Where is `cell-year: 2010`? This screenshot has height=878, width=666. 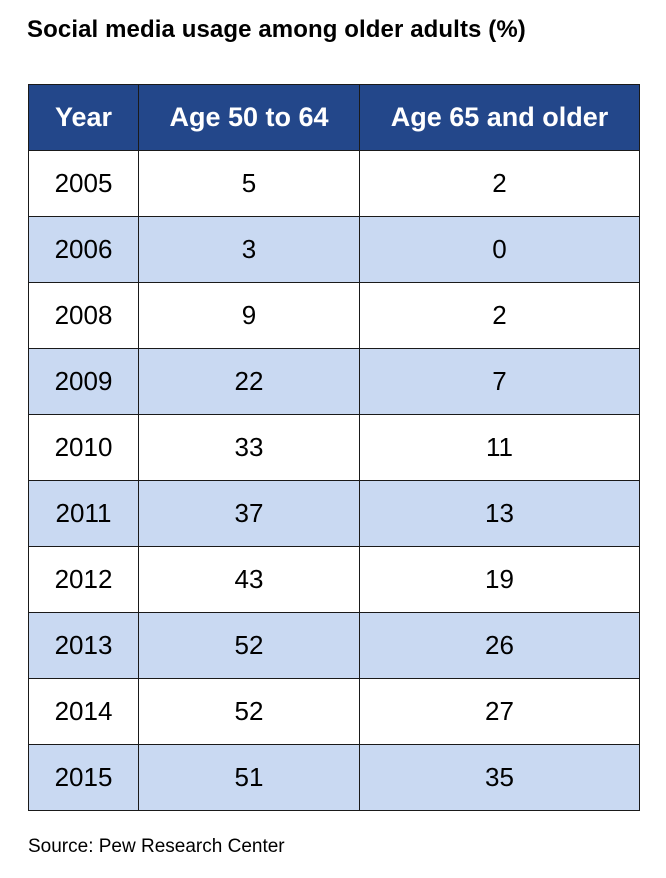
cell-year: 2010 is located at coordinates (83, 447).